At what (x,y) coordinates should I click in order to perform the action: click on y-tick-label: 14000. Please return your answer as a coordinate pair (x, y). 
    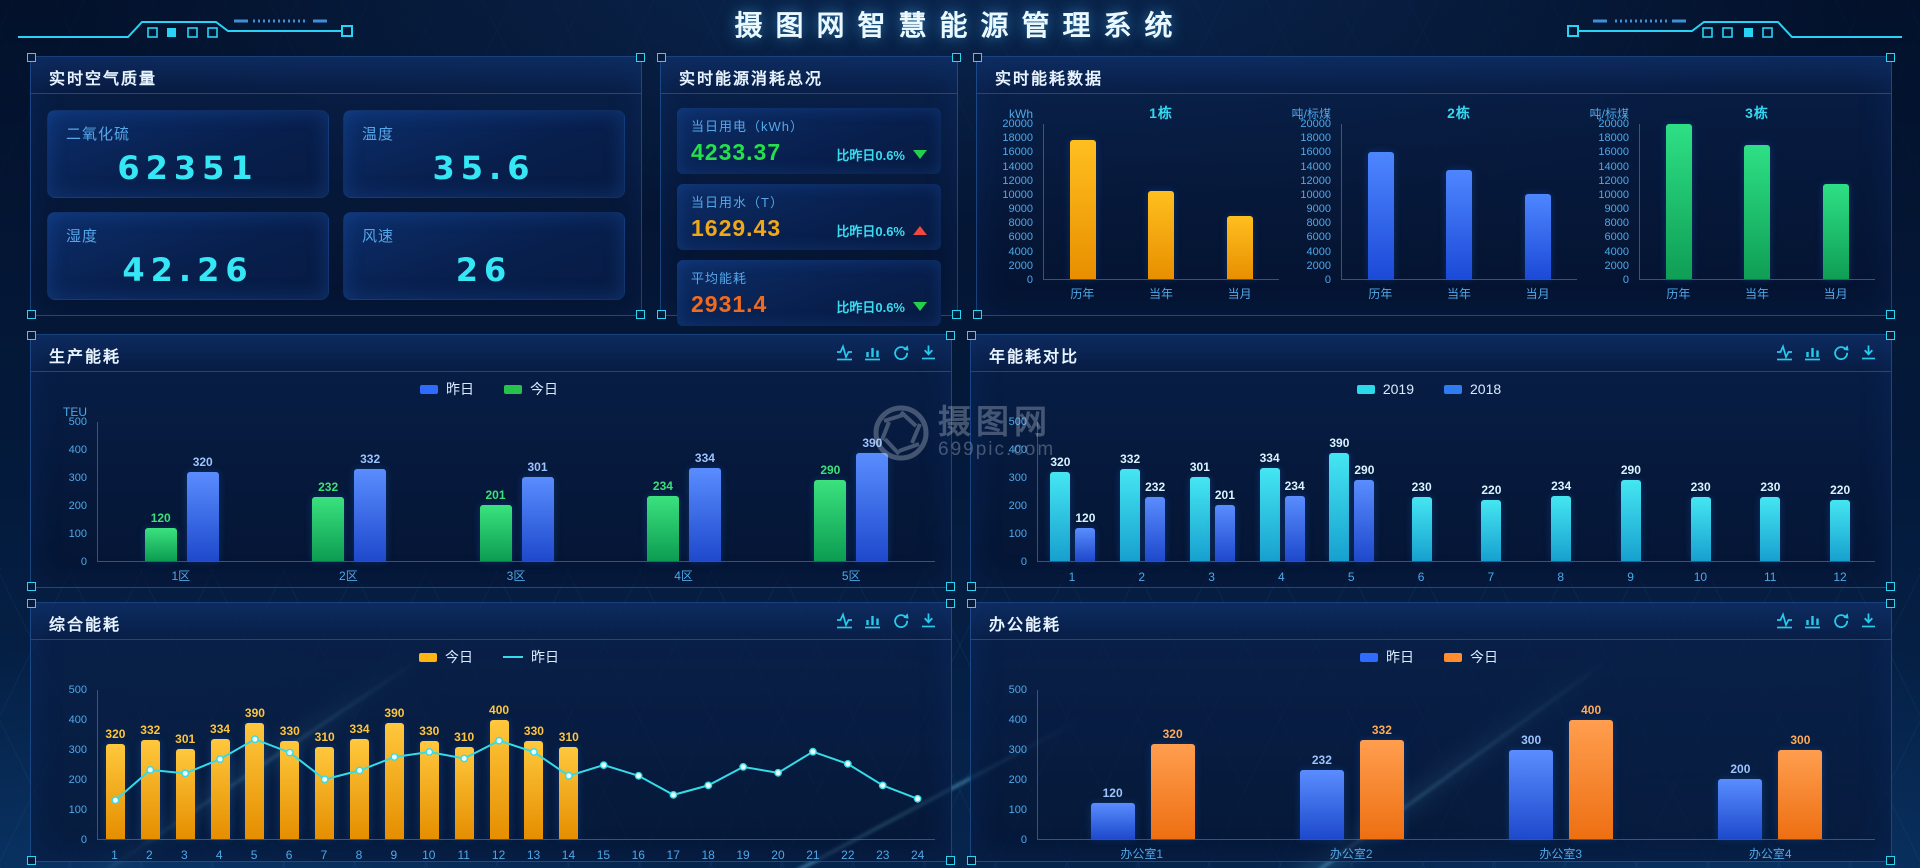
    Looking at the image, I should click on (1315, 166).